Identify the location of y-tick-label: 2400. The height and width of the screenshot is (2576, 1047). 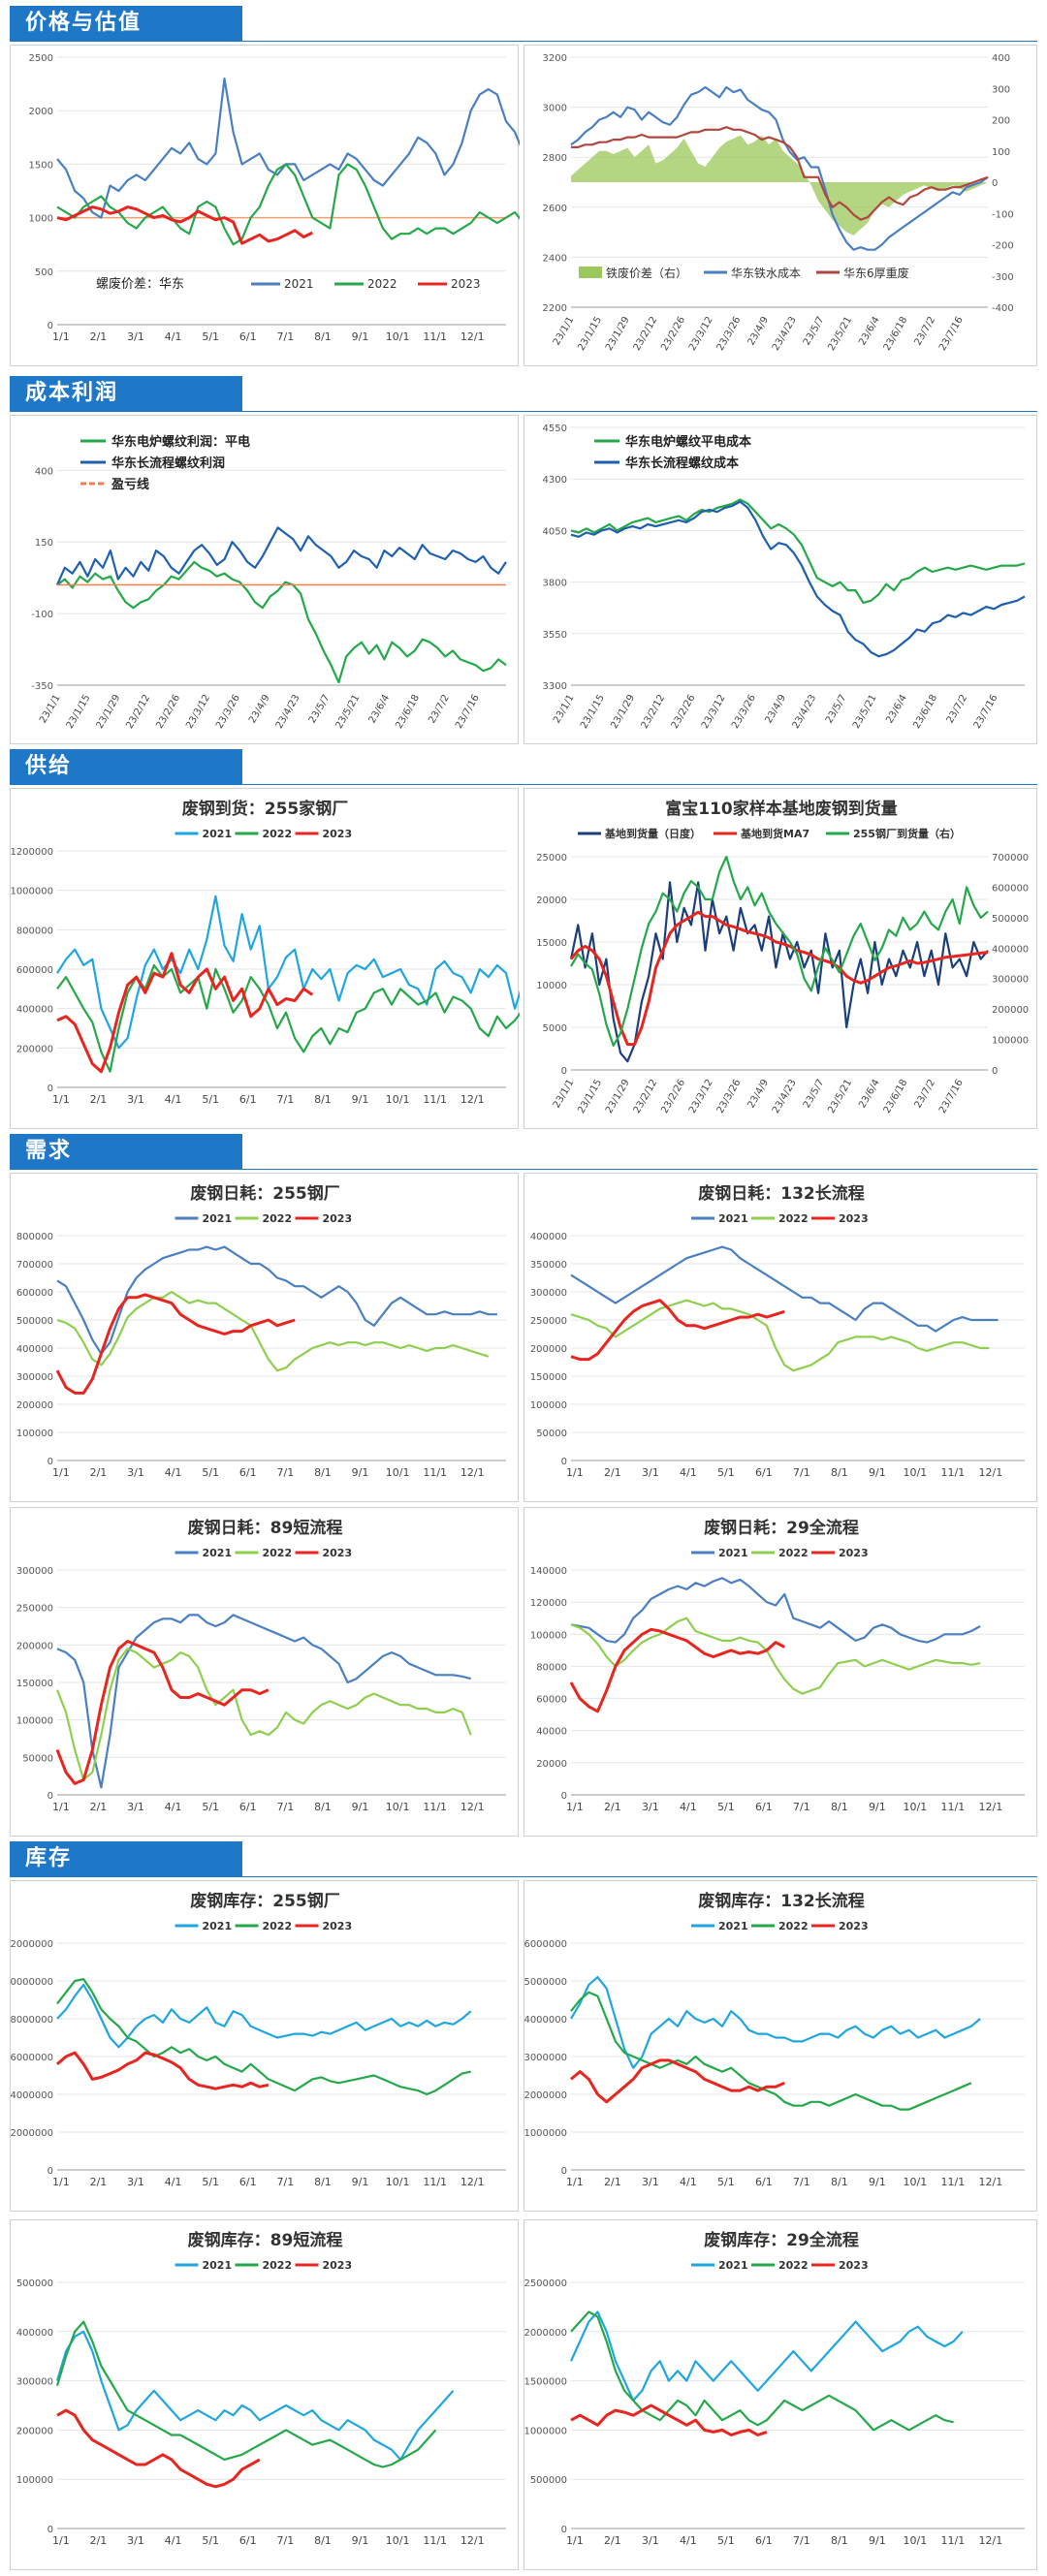
(555, 258).